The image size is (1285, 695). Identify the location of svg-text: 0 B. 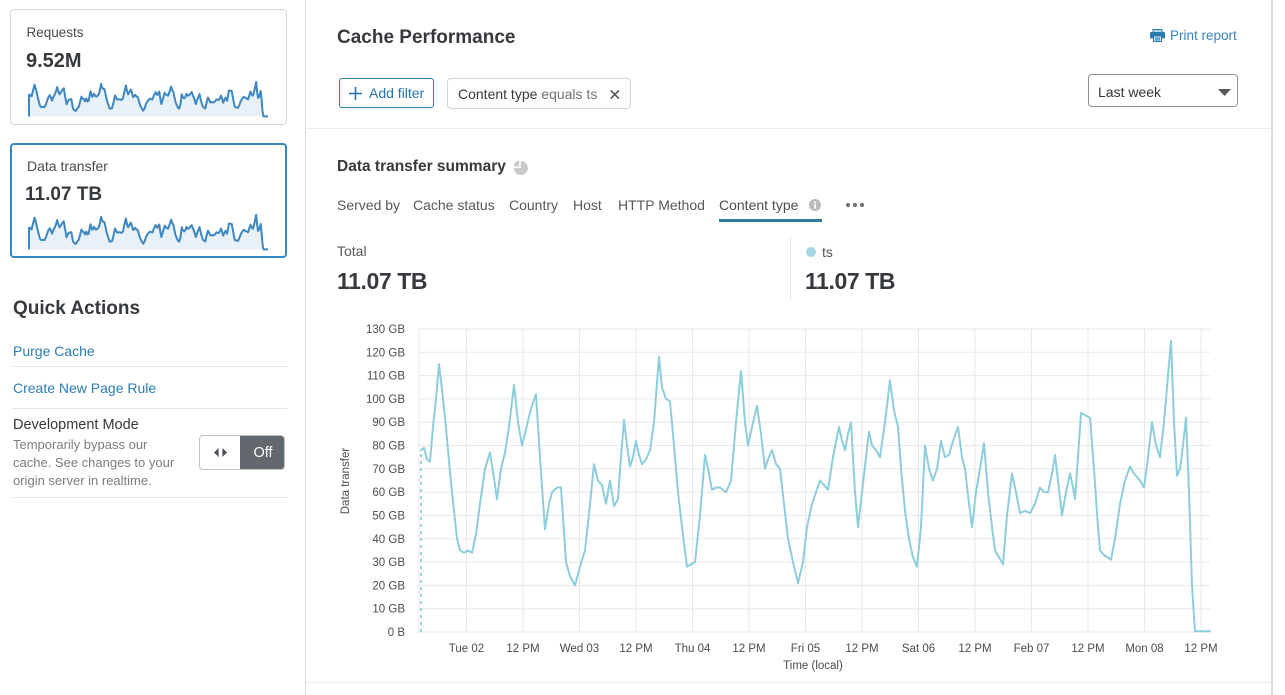
(397, 633).